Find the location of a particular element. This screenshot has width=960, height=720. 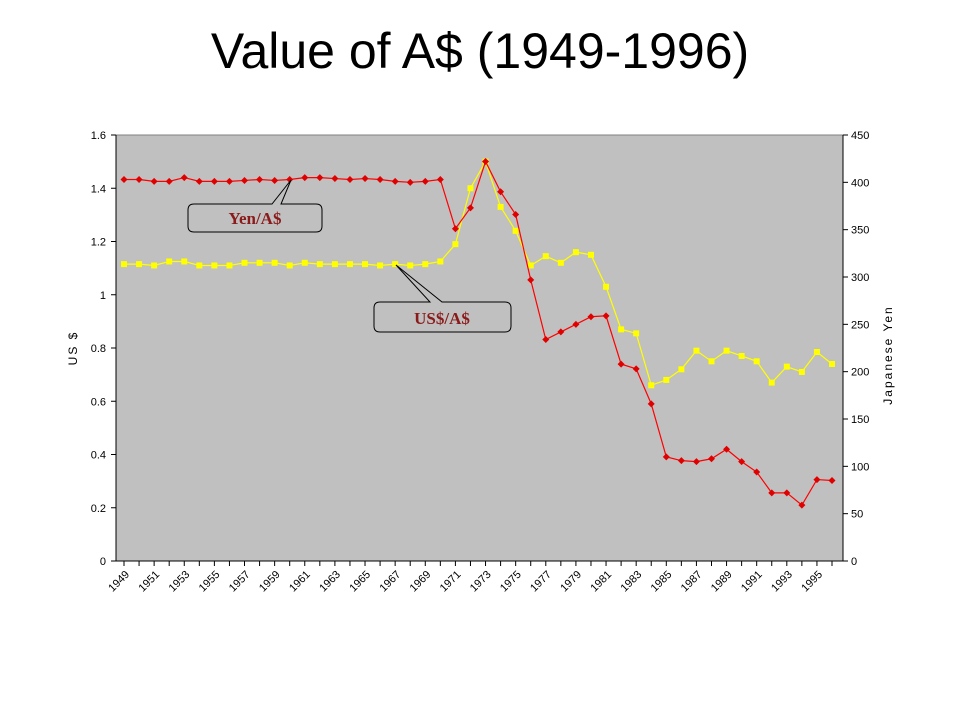

yen-callout-box is located at coordinates (255, 206).